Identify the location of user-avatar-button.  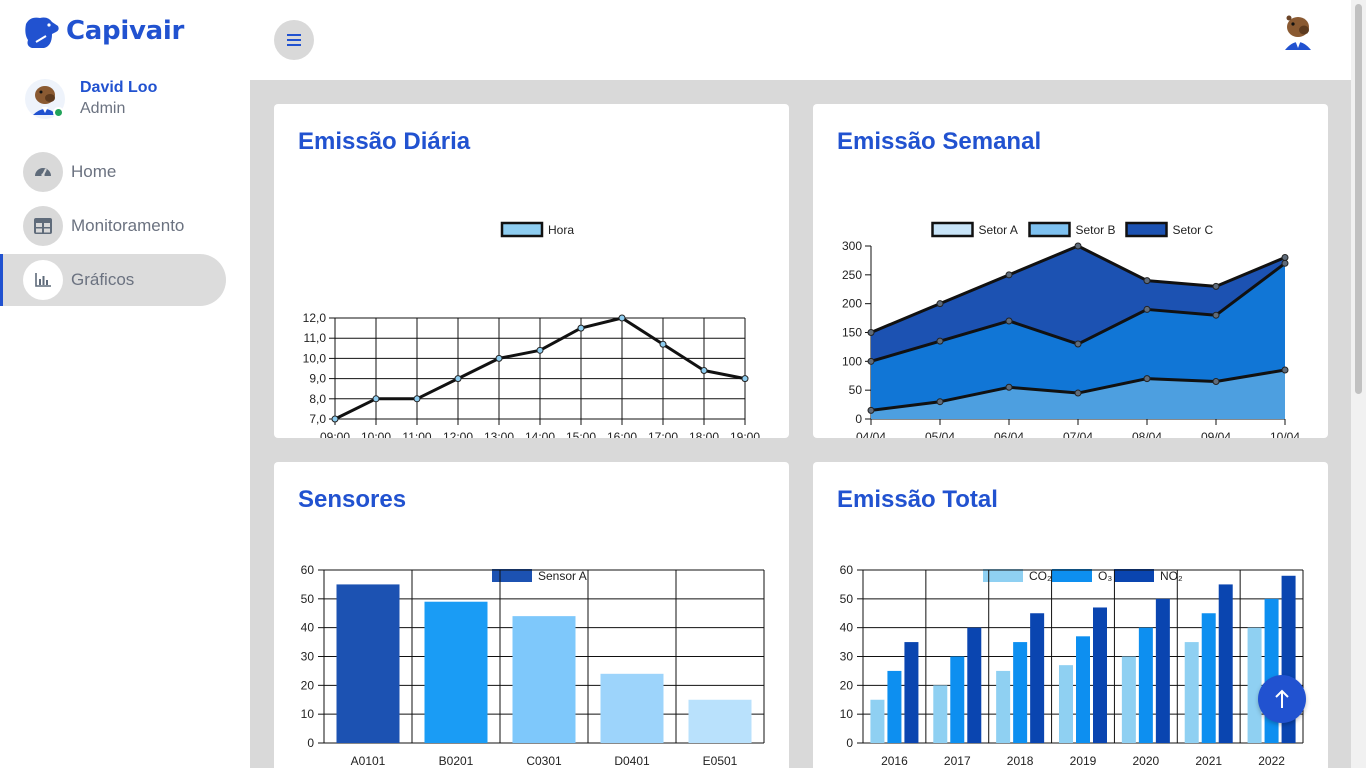
(1298, 31).